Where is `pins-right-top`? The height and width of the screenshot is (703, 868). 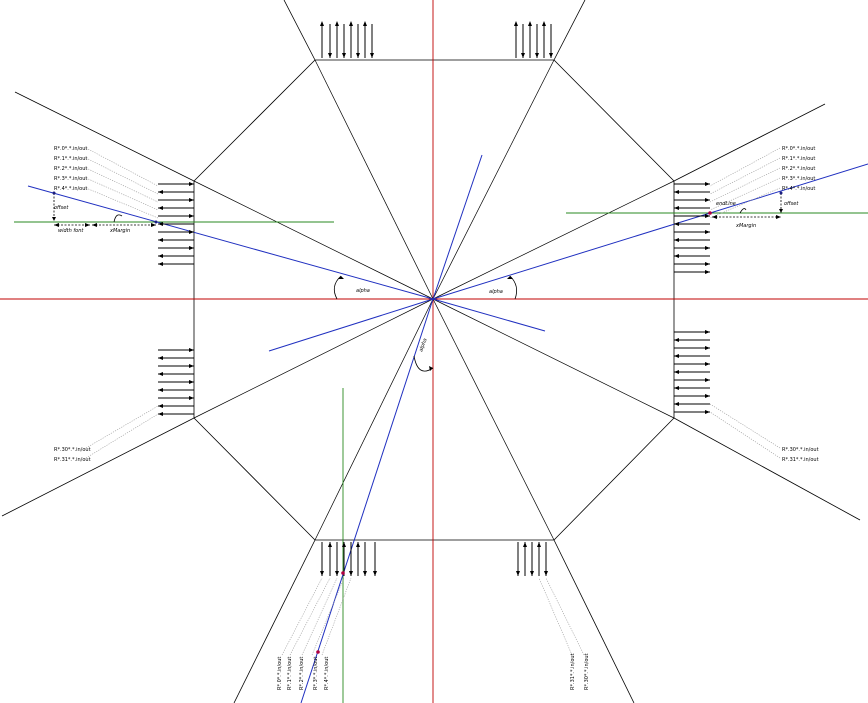 pins-right-top is located at coordinates (692, 228).